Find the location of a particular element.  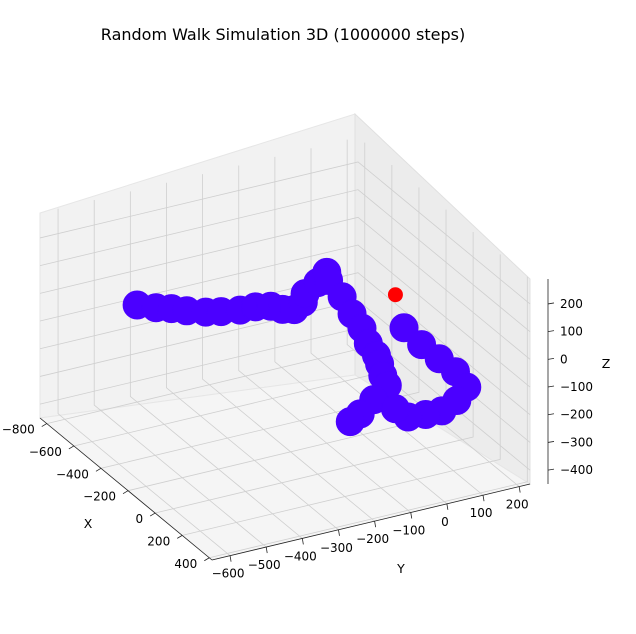

z-tick-label-1: 100 is located at coordinates (571, 332).